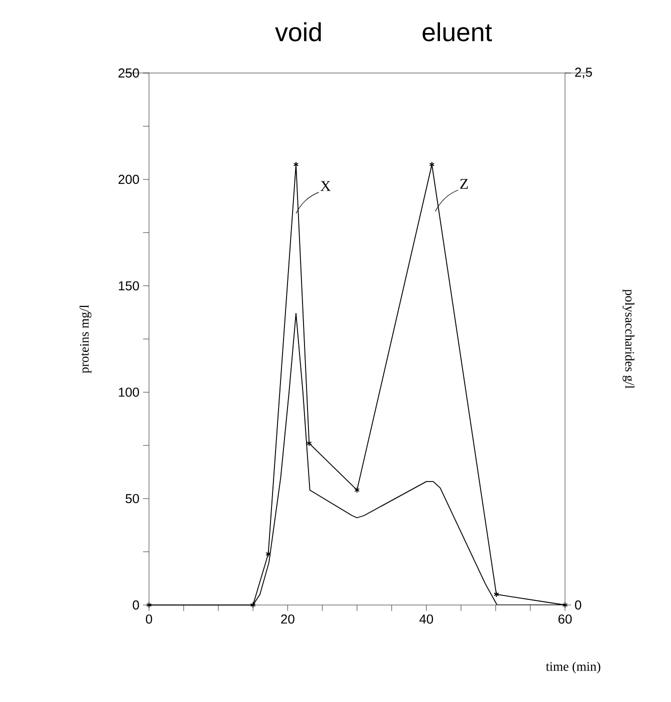 The width and height of the screenshot is (671, 702). What do you see at coordinates (132, 499) in the screenshot?
I see `y-tick-label: 50` at bounding box center [132, 499].